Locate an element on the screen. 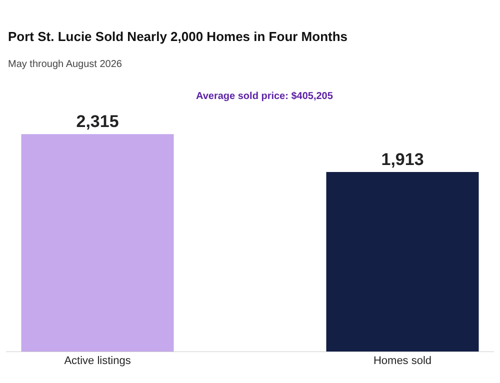 The height and width of the screenshot is (383, 500). chart-title: Port St. Lucie Sold Nearly 2,000 Homes in Four Months is located at coordinates (178, 36).